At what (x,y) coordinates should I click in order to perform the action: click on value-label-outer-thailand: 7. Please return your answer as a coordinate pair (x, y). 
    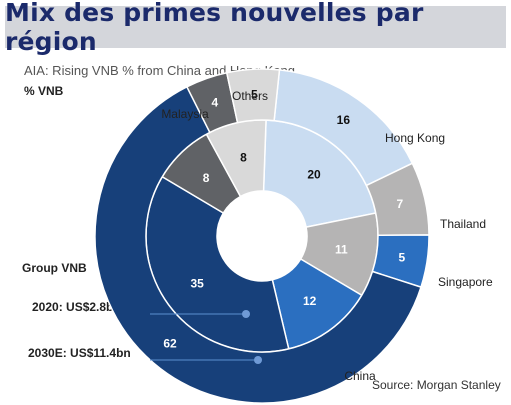
    Looking at the image, I should click on (399, 204).